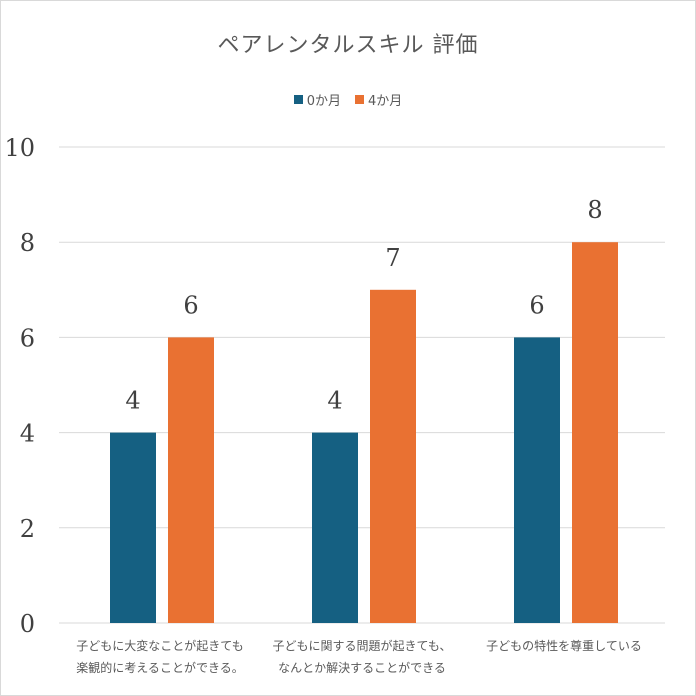 The height and width of the screenshot is (696, 696). Describe the element at coordinates (159, 667) in the screenshot. I see `category-label-0-line-1: 楽観的に考えることができる。` at that location.